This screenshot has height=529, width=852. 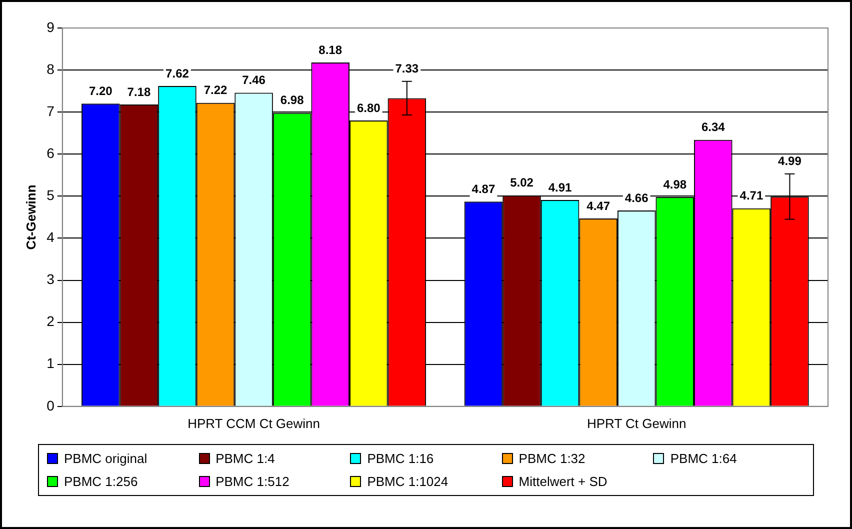 I want to click on data-label: 6.98, so click(x=292, y=100).